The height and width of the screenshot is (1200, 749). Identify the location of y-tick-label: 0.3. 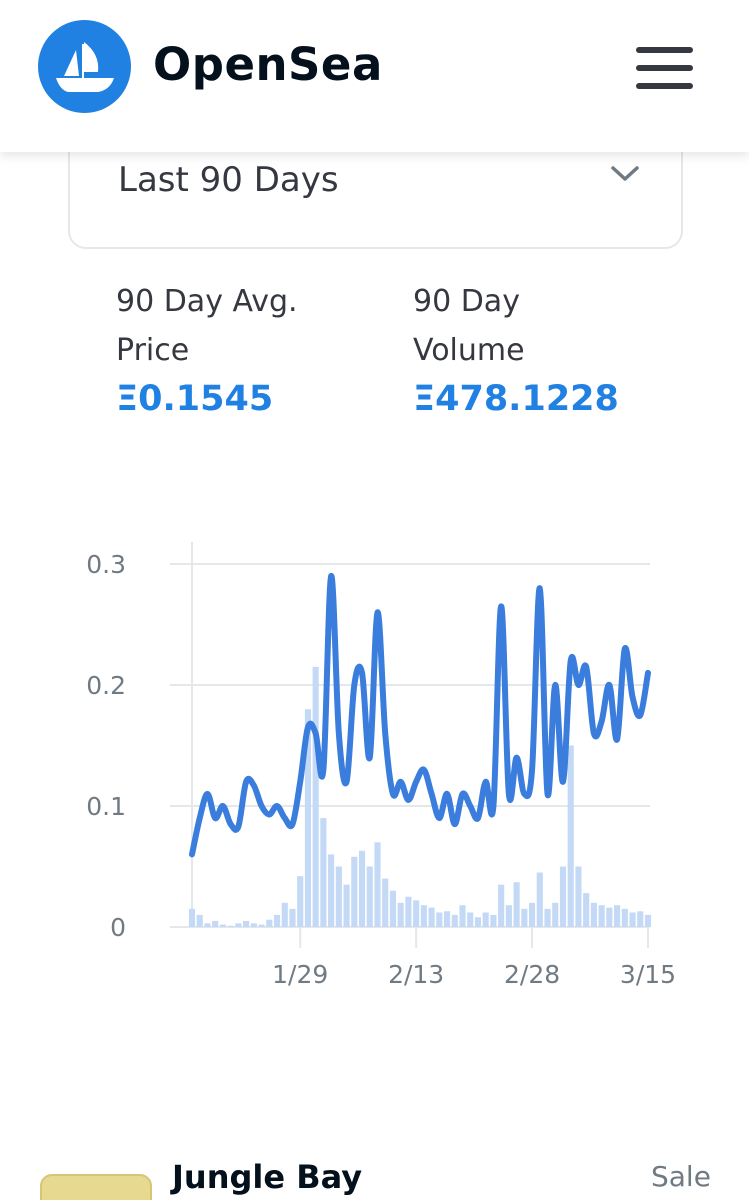
(106, 564).